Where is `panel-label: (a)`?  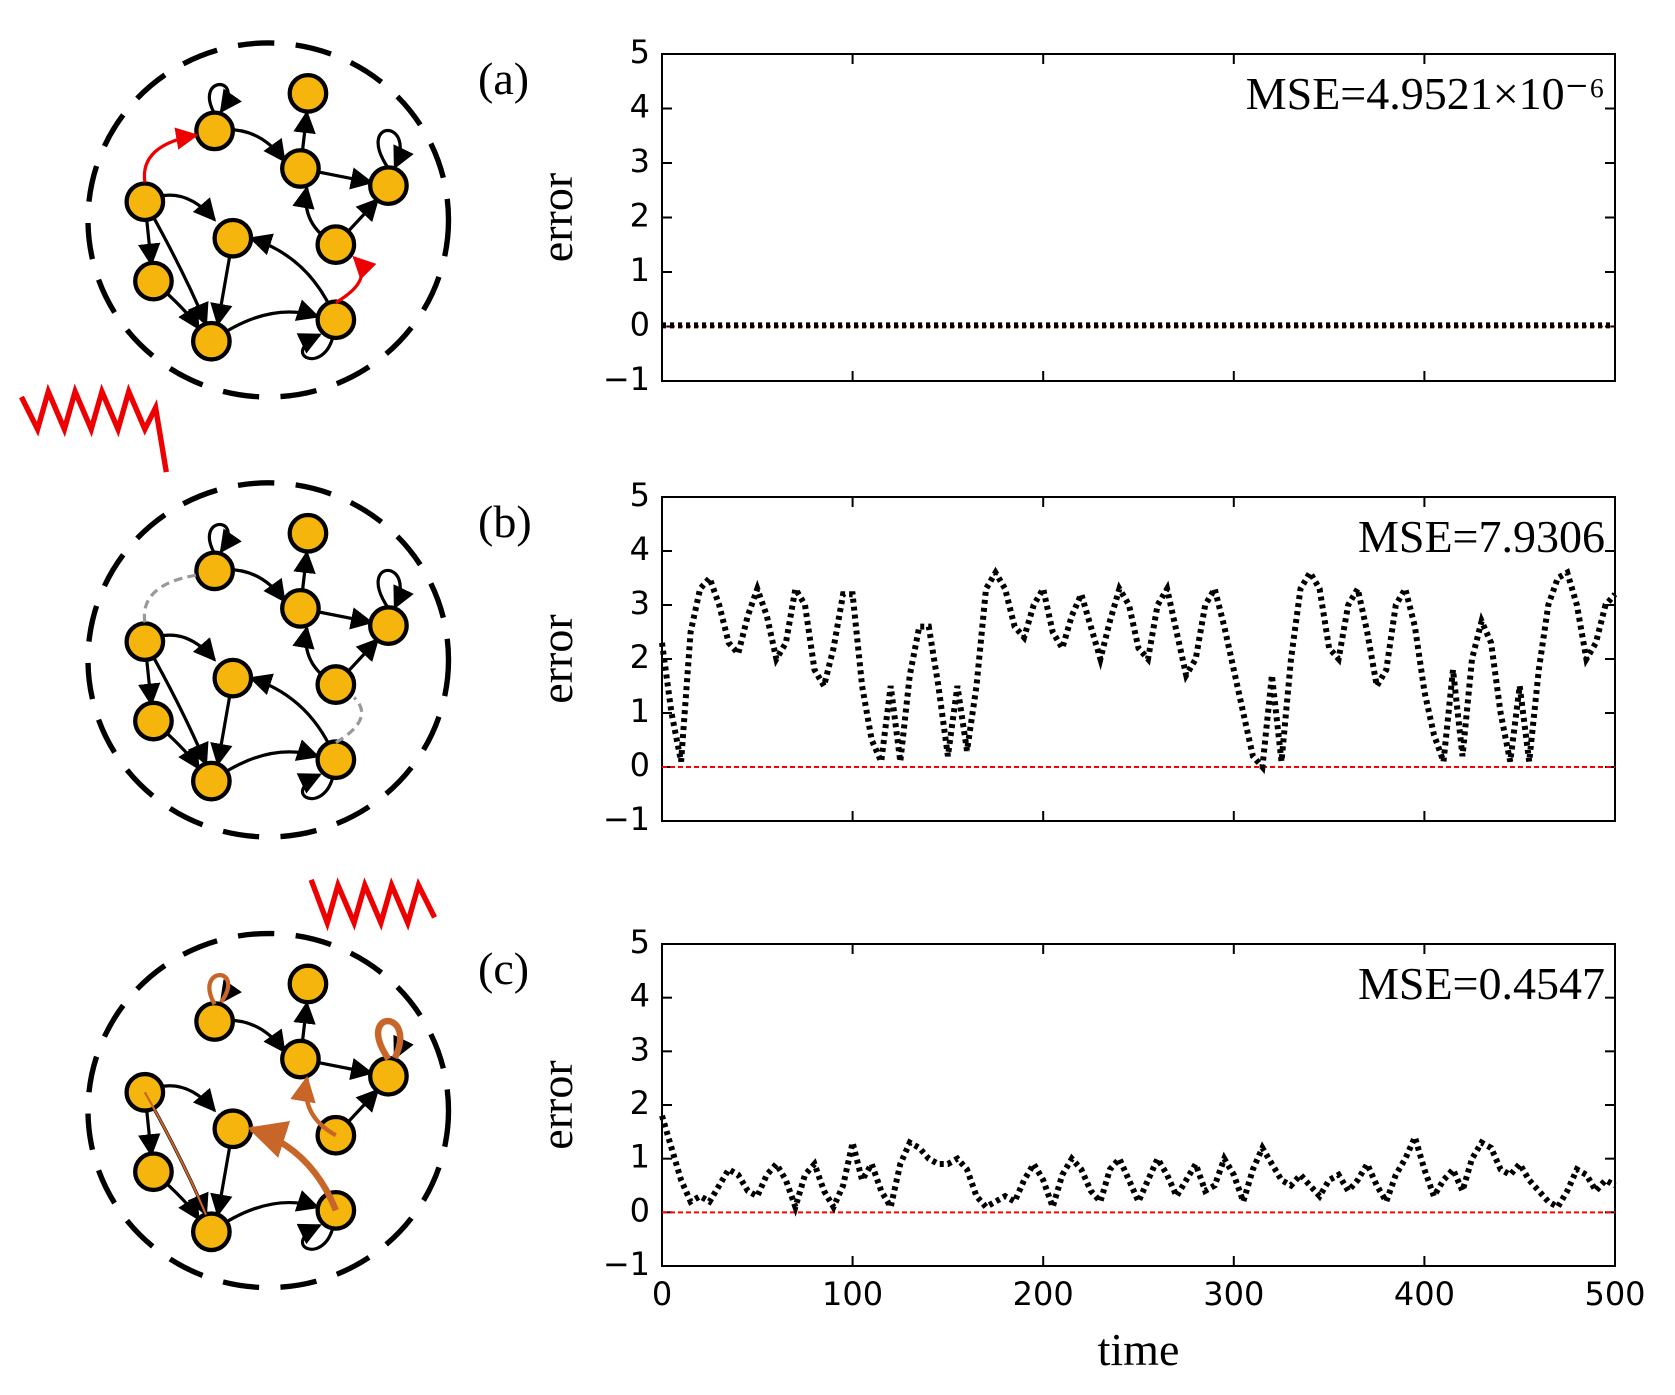
panel-label: (a) is located at coordinates (503, 78).